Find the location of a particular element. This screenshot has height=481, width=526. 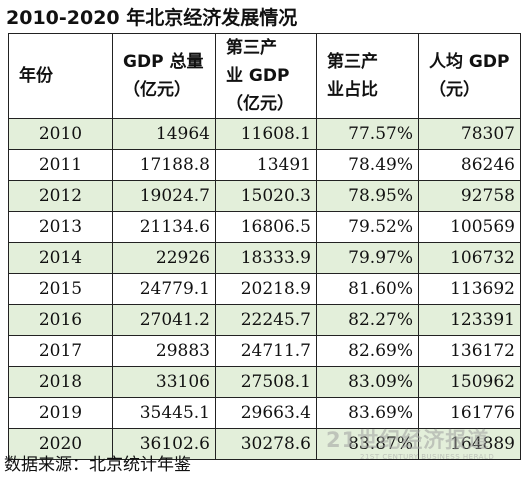

page-title: 2010-2020 年北京经济发展情况 is located at coordinates (152, 18).